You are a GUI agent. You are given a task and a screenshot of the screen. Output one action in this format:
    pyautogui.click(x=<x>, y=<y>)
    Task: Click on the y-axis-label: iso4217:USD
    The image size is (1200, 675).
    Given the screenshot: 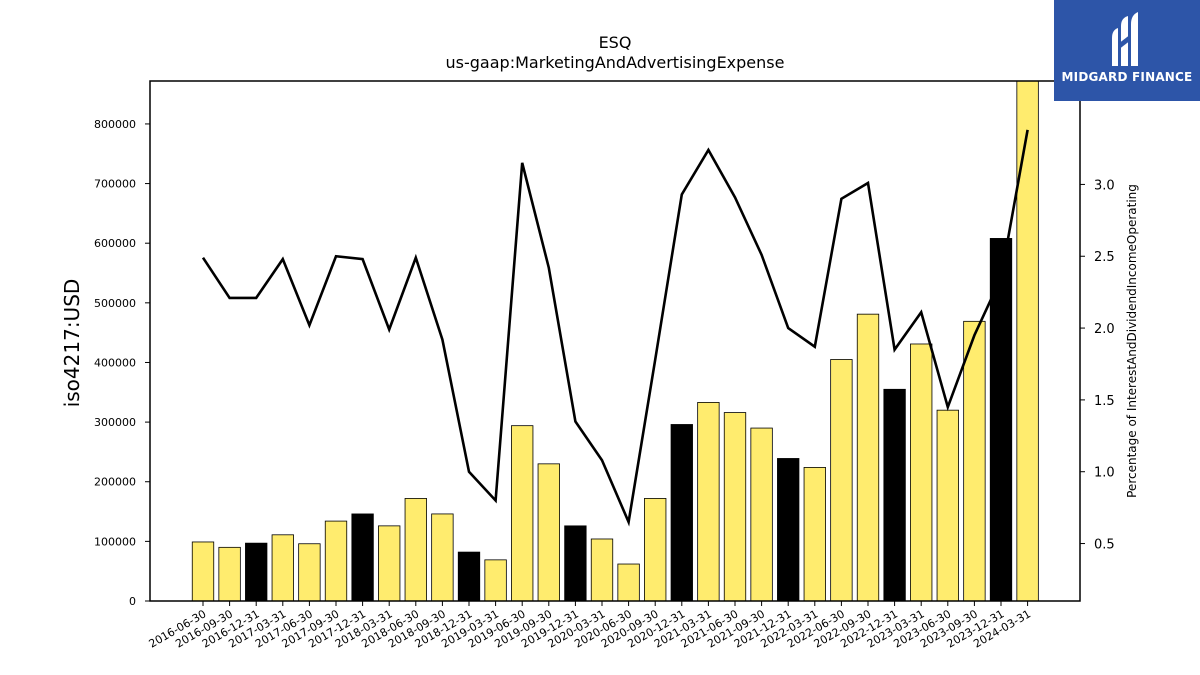 What is the action you would take?
    pyautogui.click(x=72, y=343)
    